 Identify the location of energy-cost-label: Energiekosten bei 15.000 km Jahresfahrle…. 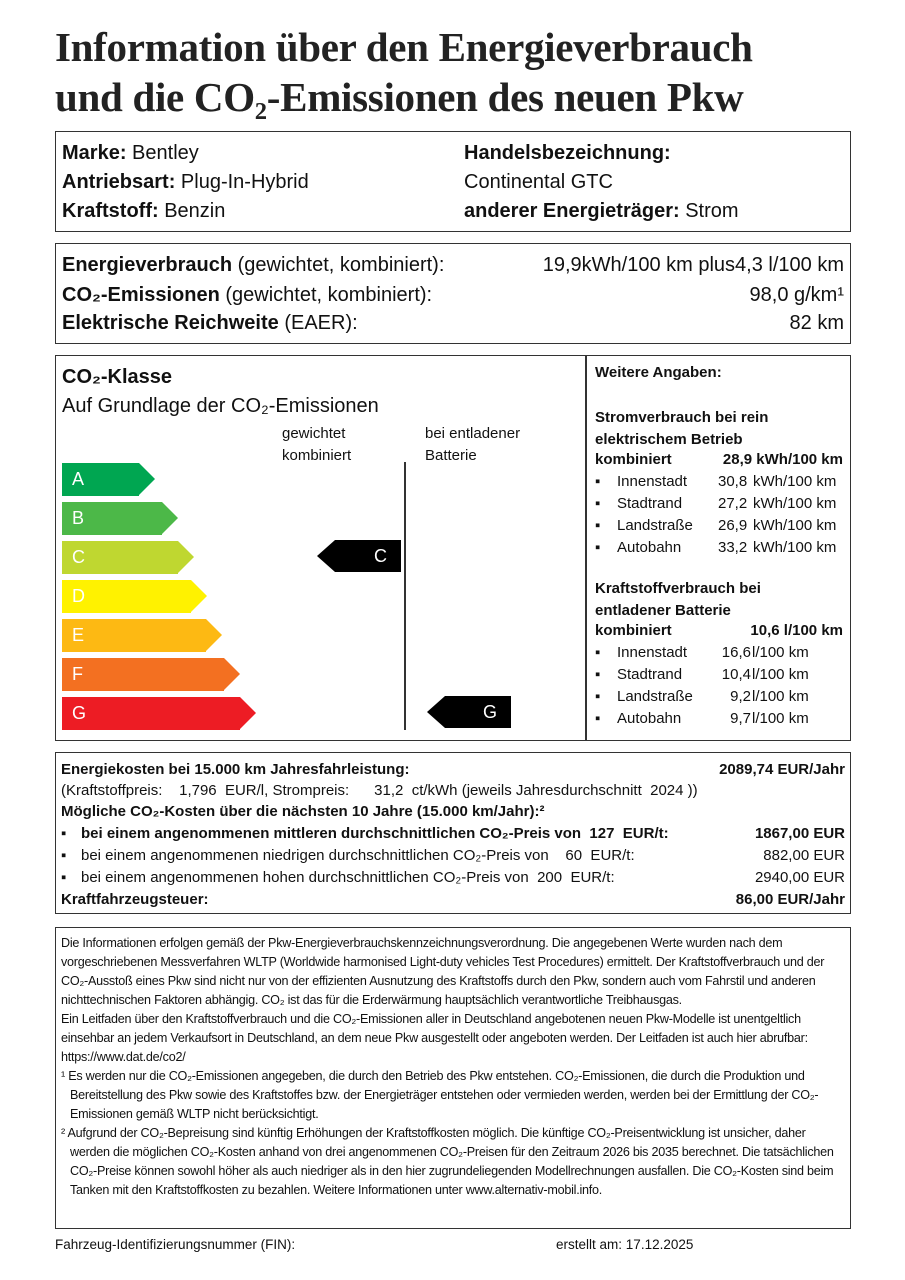
(235, 769).